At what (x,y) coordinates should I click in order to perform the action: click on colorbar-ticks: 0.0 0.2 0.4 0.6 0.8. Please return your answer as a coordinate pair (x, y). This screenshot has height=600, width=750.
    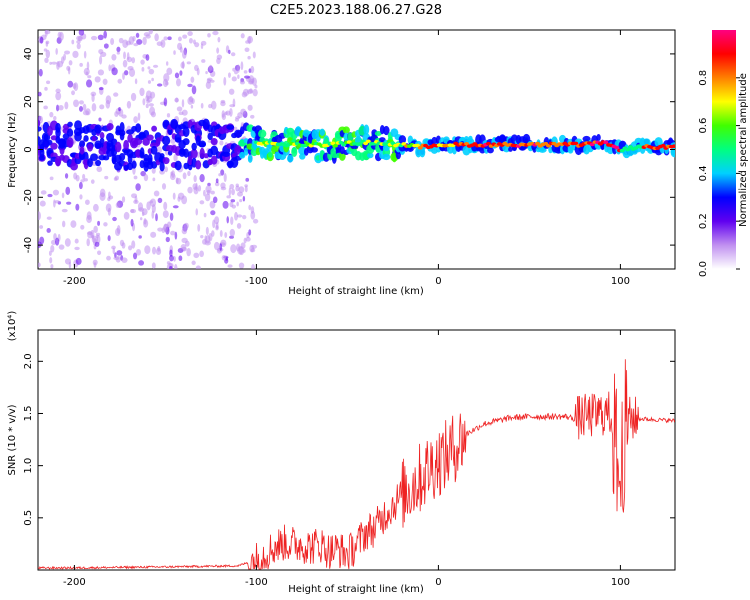
    Looking at the image, I should click on (719, 173).